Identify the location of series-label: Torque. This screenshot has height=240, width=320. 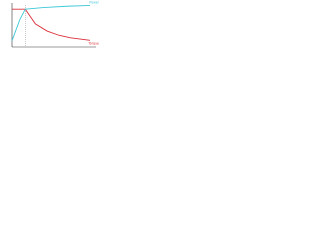
(93, 43).